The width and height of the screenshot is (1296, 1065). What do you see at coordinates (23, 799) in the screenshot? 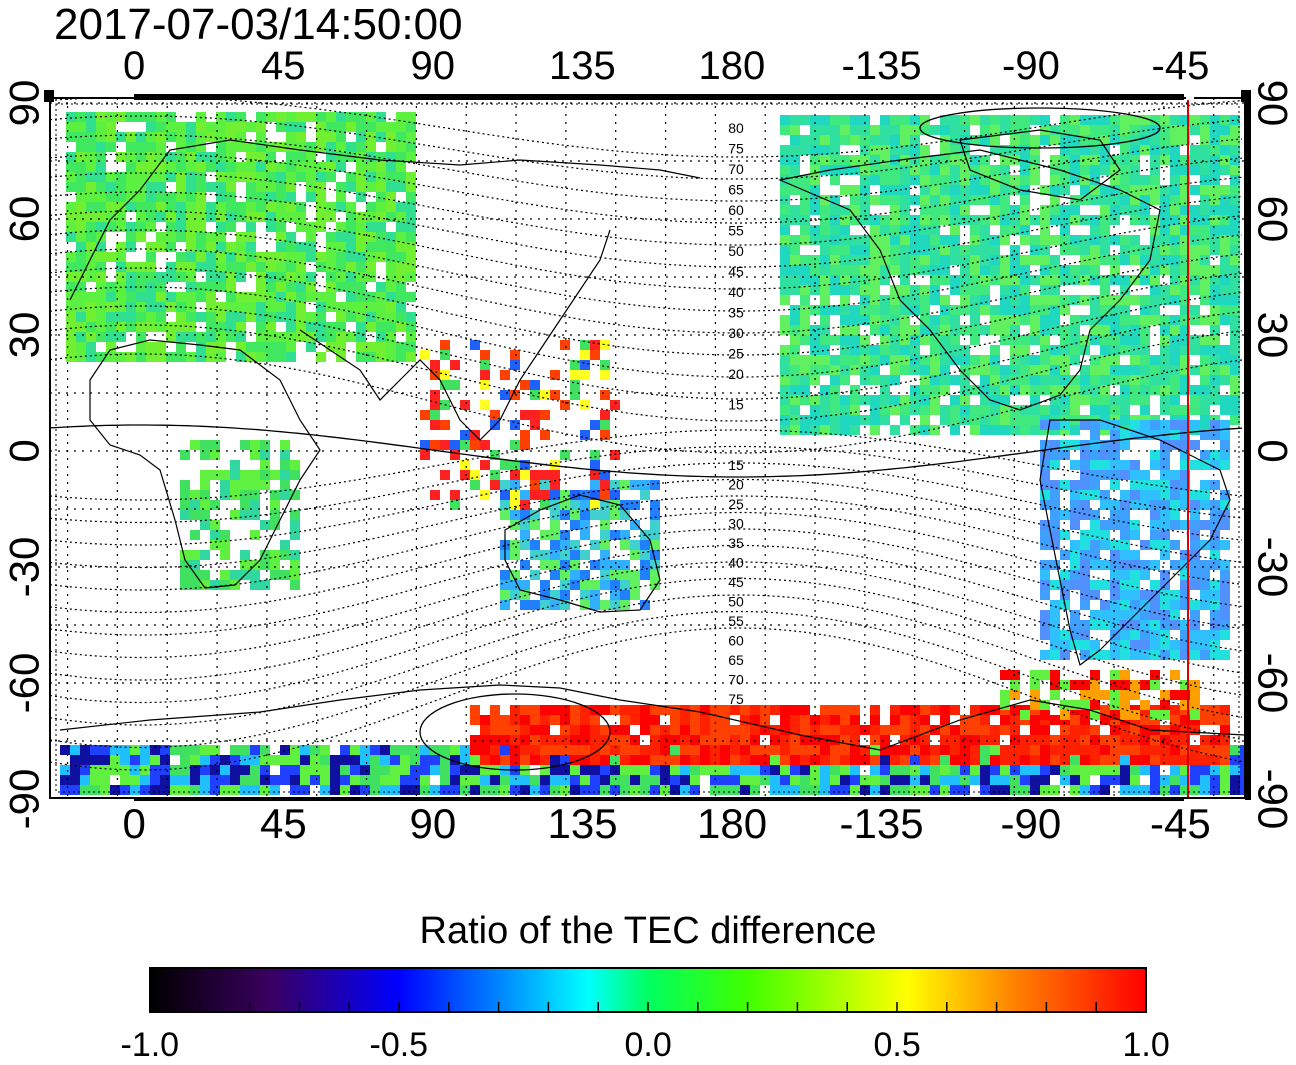
I see `left-lat-tick: -90` at bounding box center [23, 799].